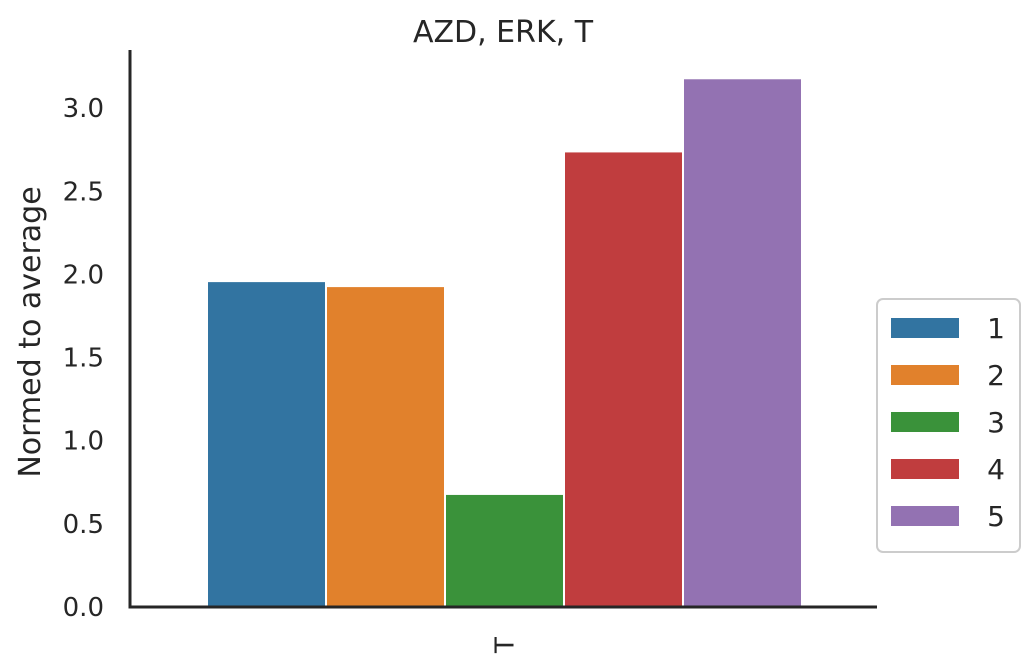 The image size is (1033, 670). I want to click on y-tick-label: 1.5, so click(83, 359).